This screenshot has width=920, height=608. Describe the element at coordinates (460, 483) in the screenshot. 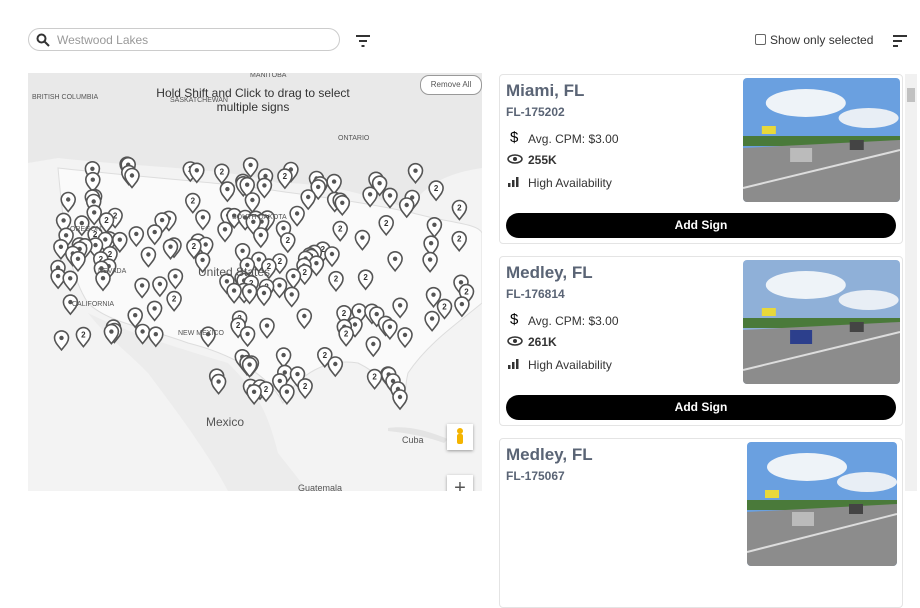

I see `zoom-in-button: +` at that location.